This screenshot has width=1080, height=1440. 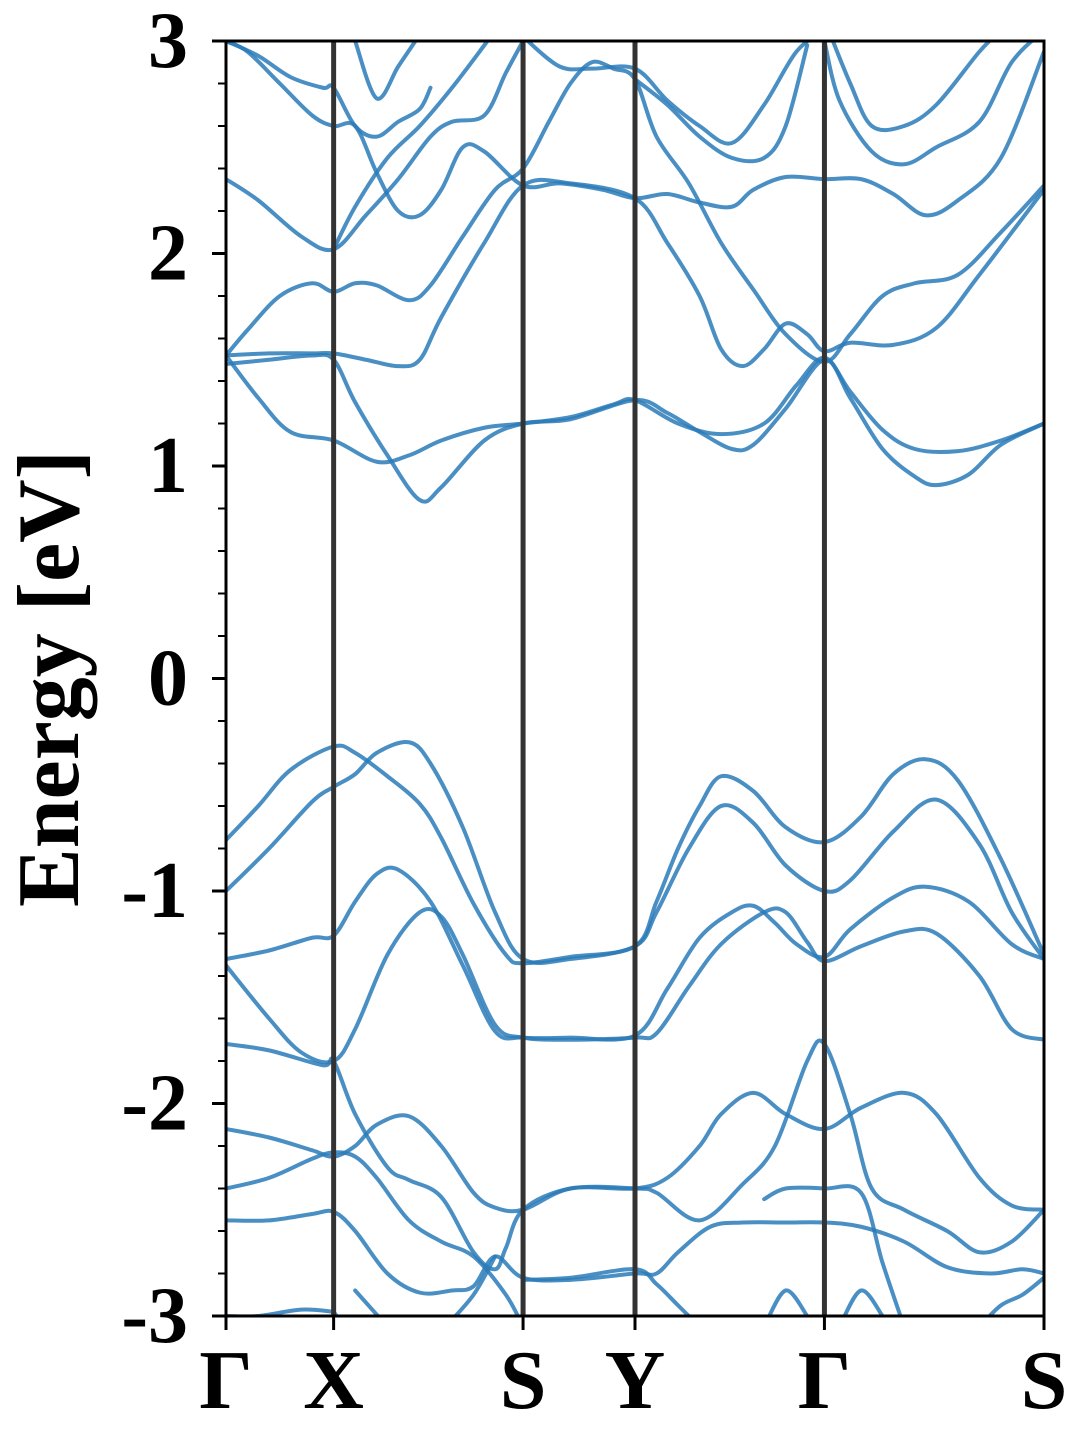 What do you see at coordinates (168, 254) in the screenshot?
I see `ytick-label: 2` at bounding box center [168, 254].